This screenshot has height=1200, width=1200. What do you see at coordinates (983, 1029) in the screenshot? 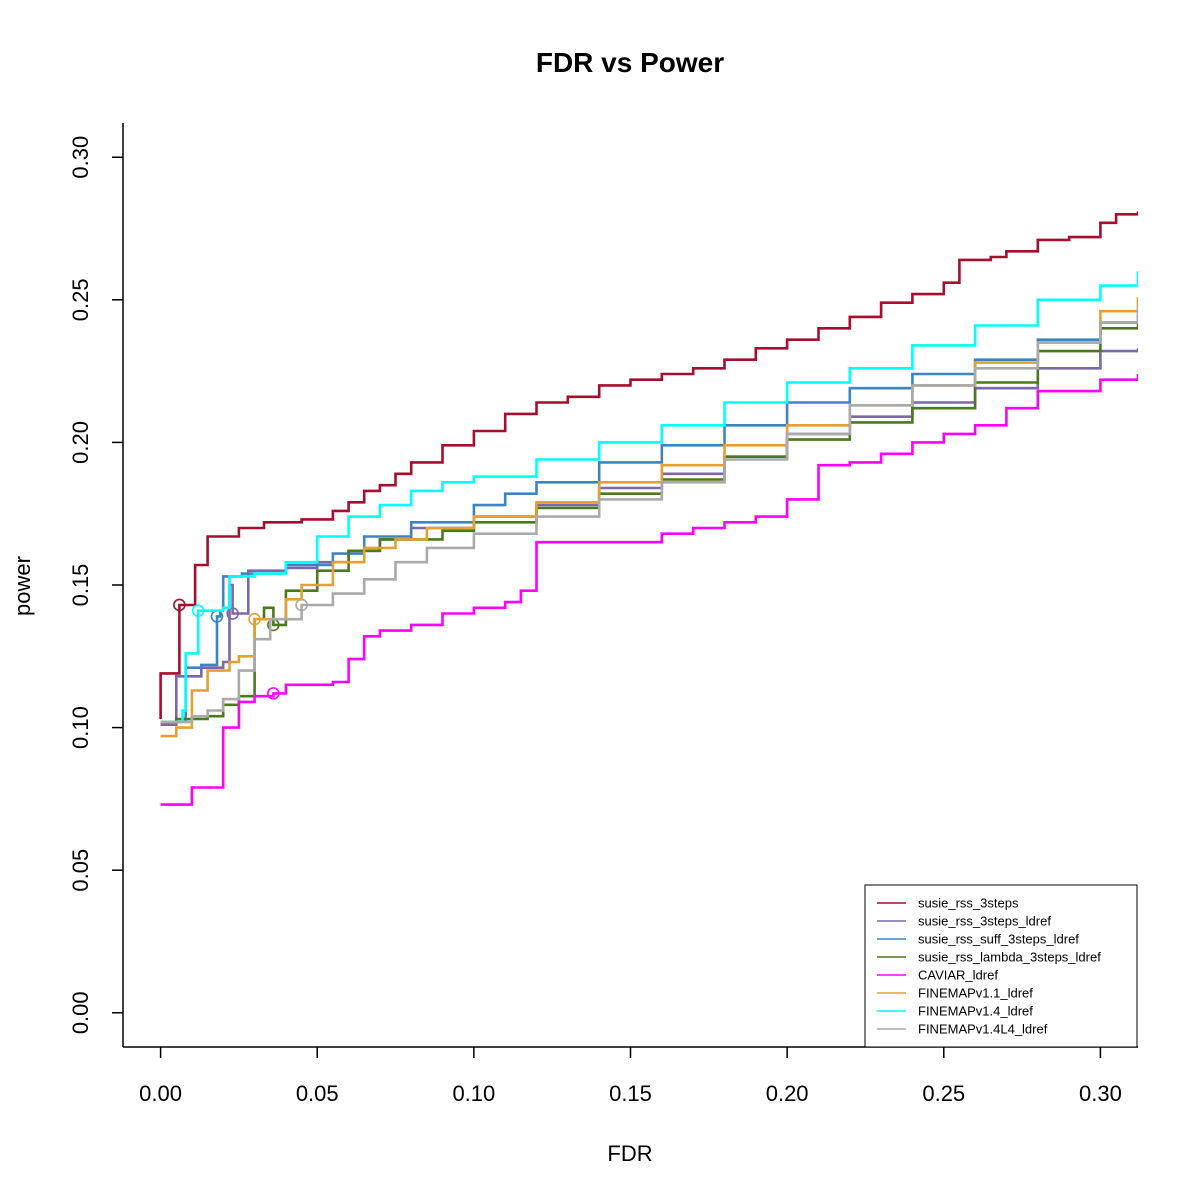
I see `legend-label-7: FINEMAPv1.4L4_ldref` at bounding box center [983, 1029].